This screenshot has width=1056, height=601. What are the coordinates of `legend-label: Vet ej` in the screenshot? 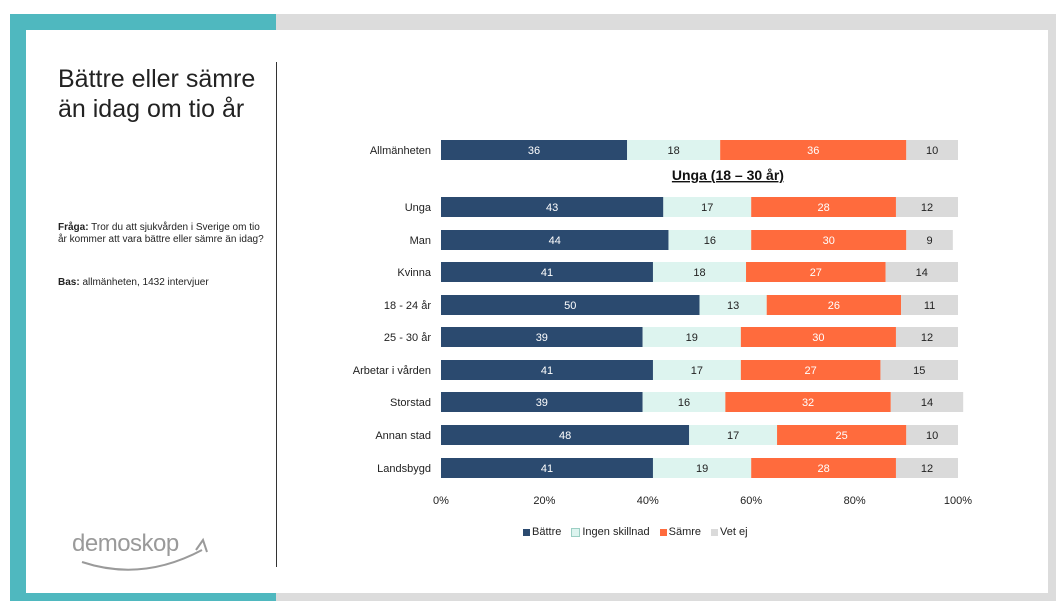 It's located at (734, 532).